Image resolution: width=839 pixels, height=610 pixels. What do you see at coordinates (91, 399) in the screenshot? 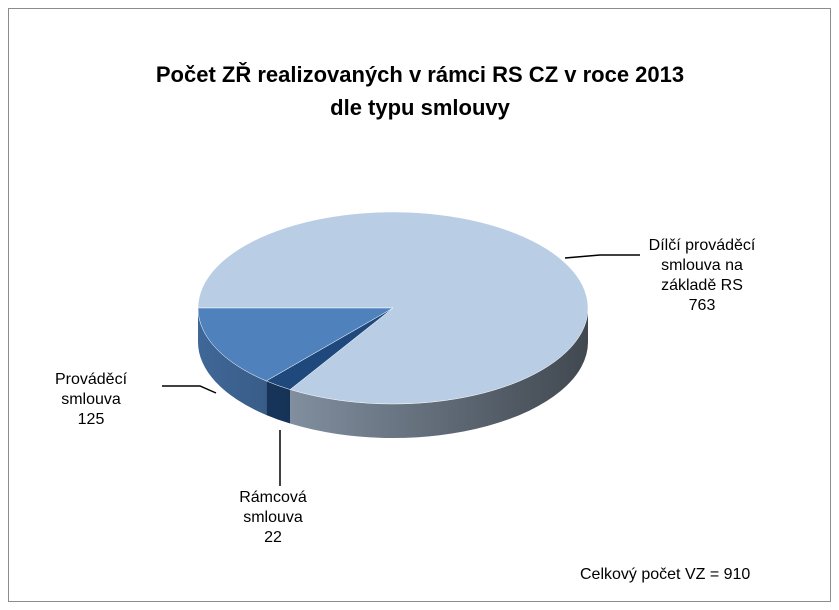
I see `slice-label: Prováděcí smlouva 125` at bounding box center [91, 399].